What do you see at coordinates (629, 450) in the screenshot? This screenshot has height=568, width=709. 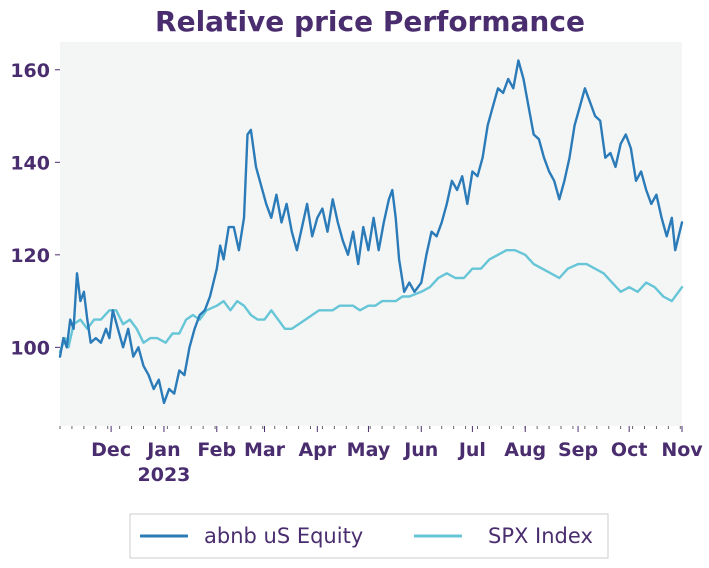 I see `x-tick-label: Oct` at bounding box center [629, 450].